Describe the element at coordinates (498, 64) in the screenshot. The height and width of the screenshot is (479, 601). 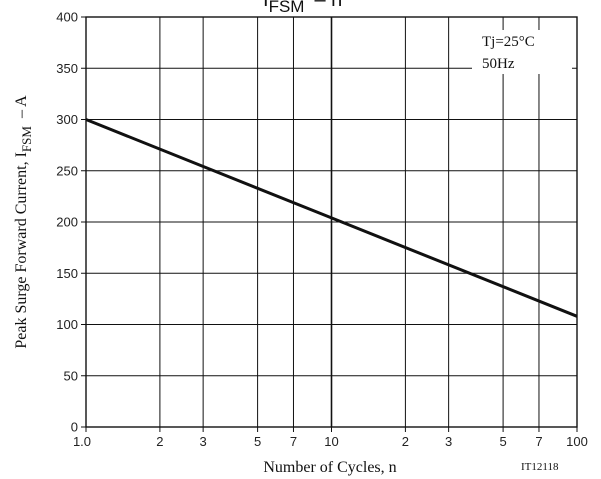
I see `annotation-frequency: 50Hz` at that location.